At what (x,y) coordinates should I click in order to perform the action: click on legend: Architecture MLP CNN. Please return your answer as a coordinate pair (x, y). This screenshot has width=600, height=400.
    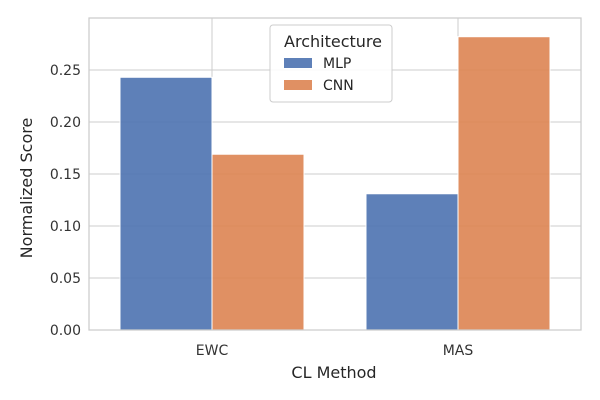
    Looking at the image, I should click on (331, 63).